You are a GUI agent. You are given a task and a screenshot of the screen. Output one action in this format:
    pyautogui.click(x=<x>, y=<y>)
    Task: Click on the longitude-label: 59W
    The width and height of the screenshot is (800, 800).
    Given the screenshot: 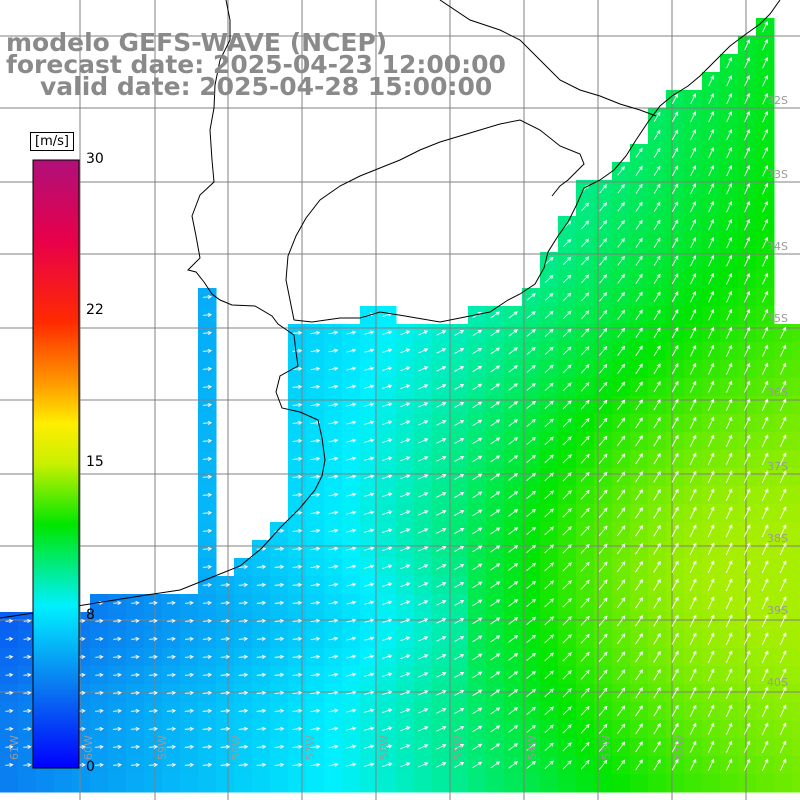 What is the action you would take?
    pyautogui.click(x=162, y=747)
    